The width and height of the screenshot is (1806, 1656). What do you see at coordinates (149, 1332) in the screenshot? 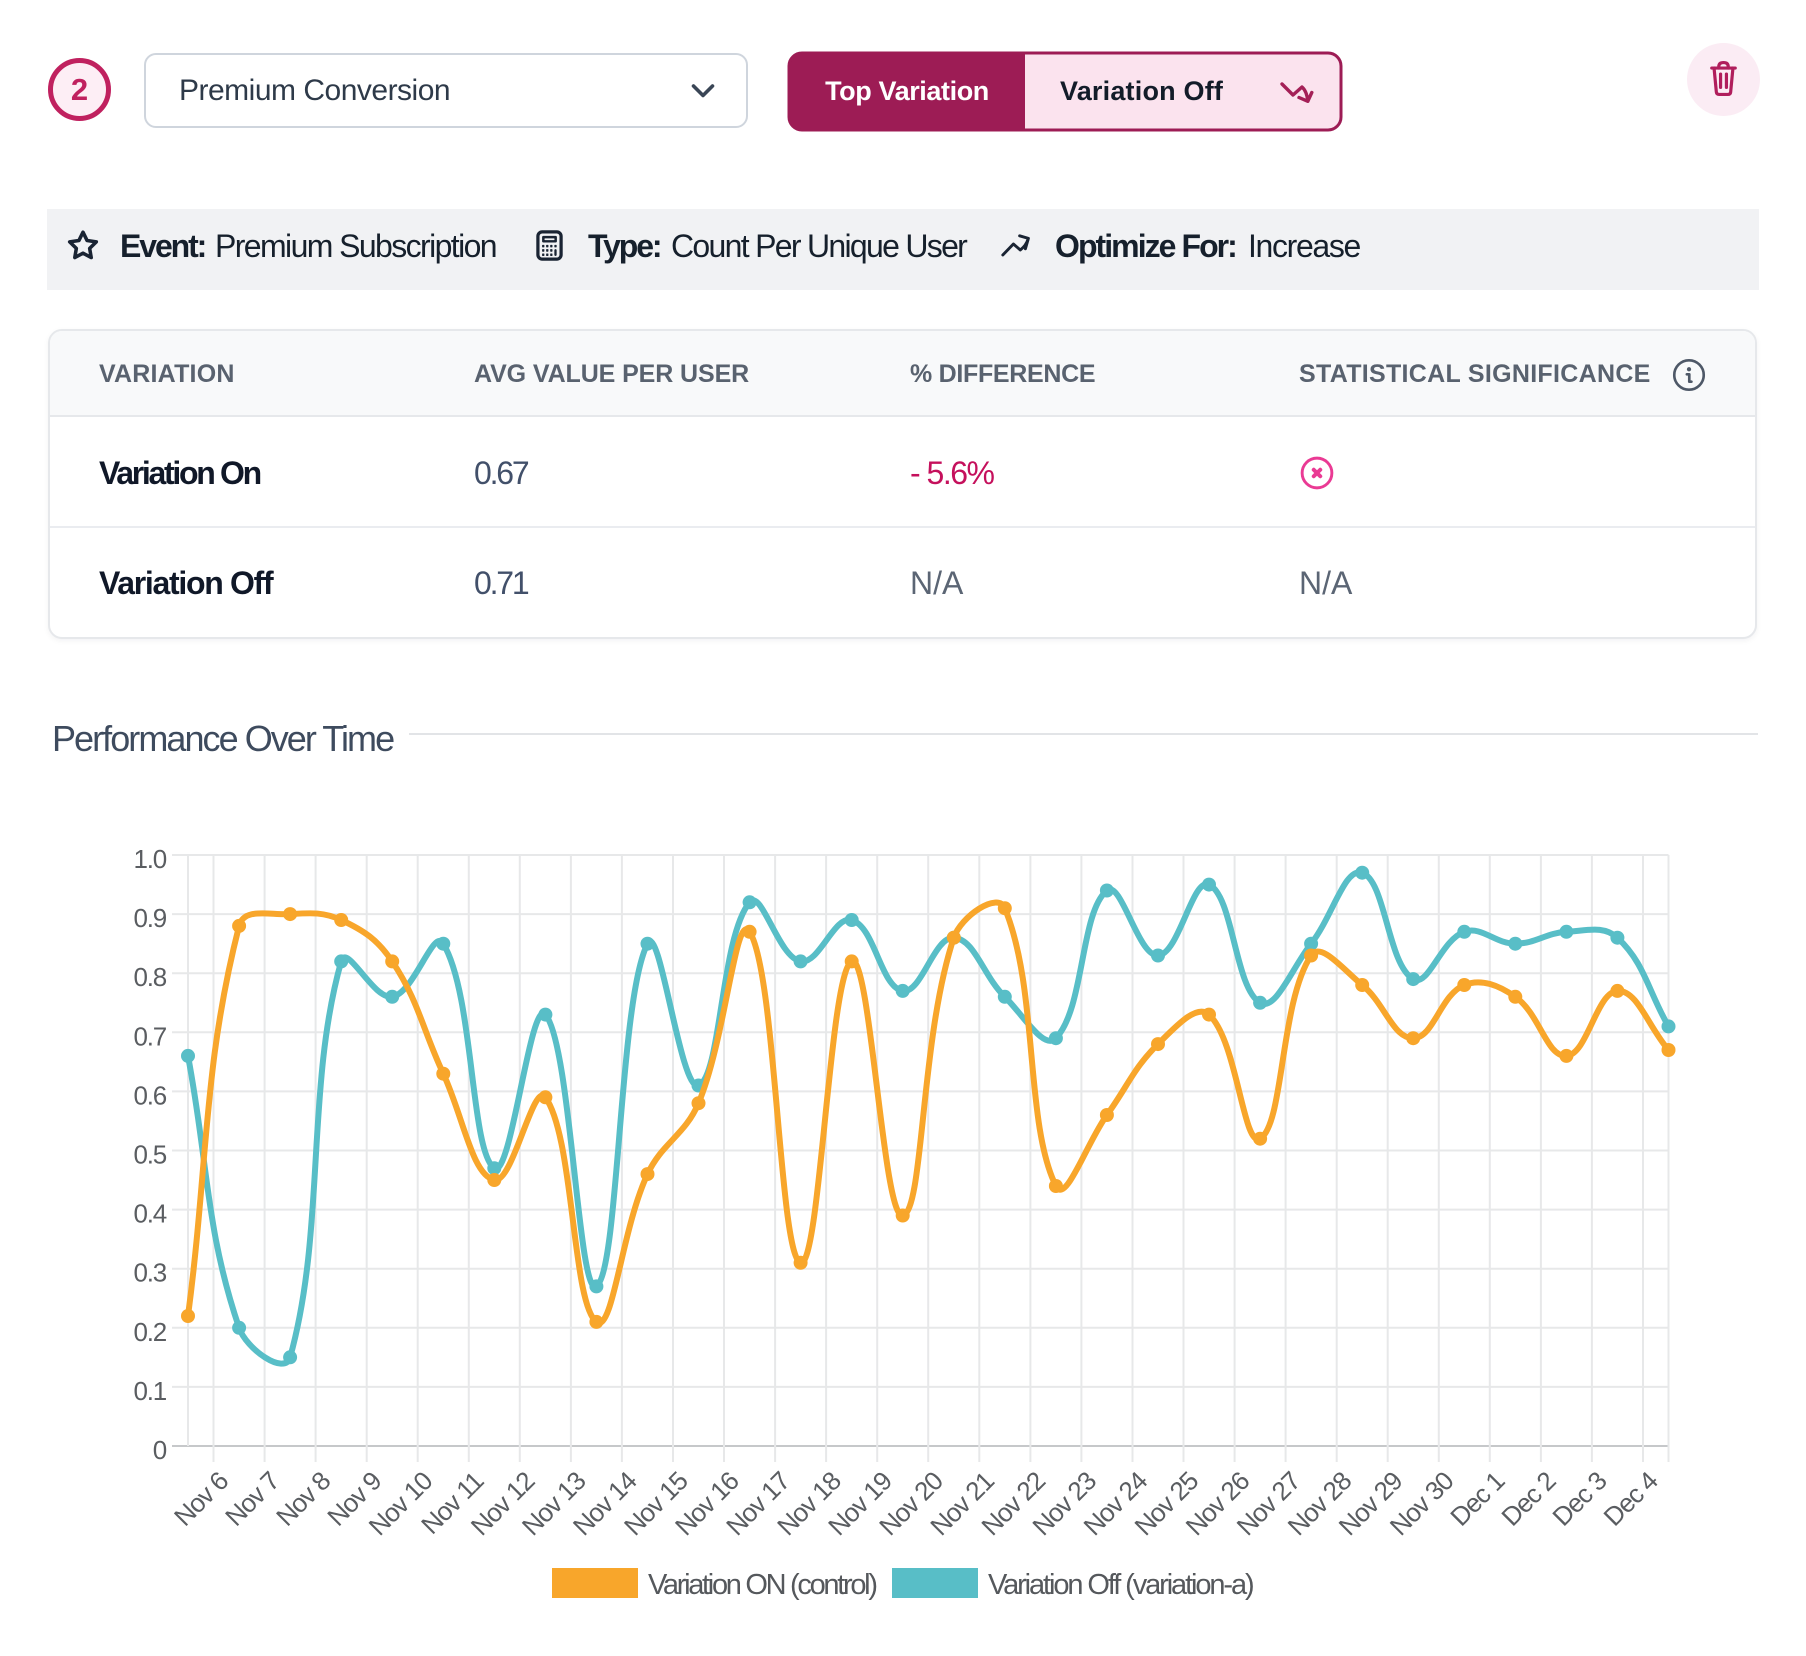
I see `svg-text: 0.2` at bounding box center [149, 1332].